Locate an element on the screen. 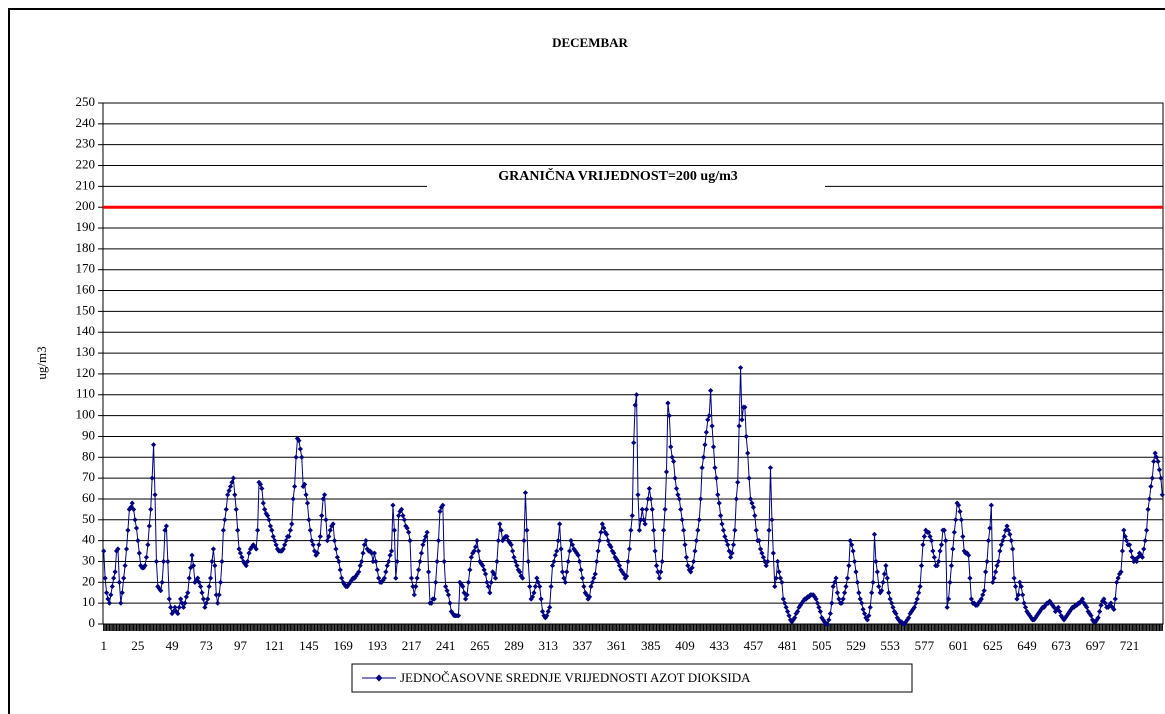 Image resolution: width=1165 pixels, height=714 pixels. y-tick-label: 120 is located at coordinates (86, 372).